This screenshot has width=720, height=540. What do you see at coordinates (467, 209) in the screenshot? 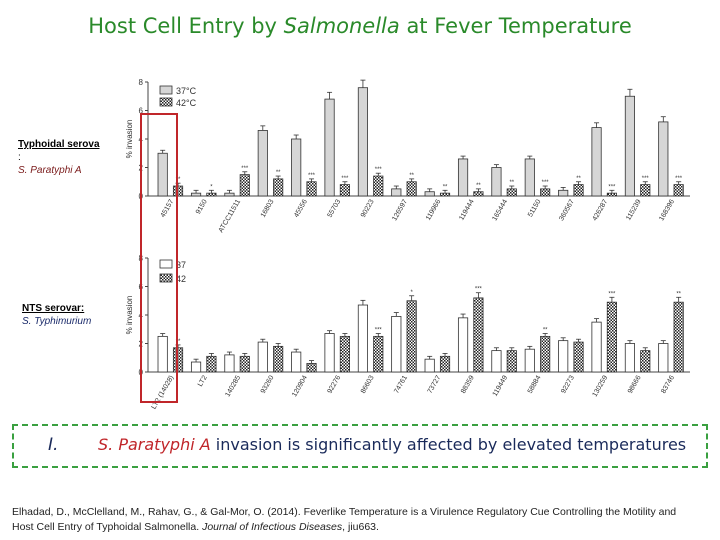
I see `top-category-label: 119444` at bounding box center [467, 209].